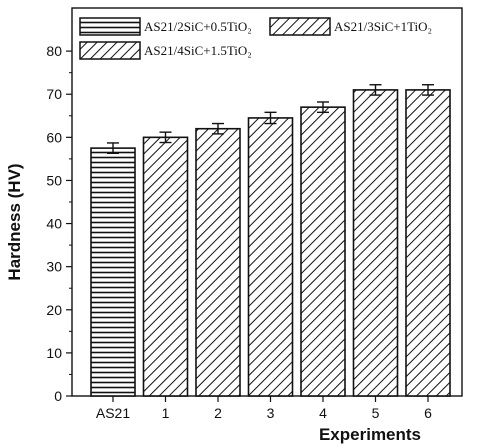  I want to click on y-tick-label: 50, so click(54, 180).